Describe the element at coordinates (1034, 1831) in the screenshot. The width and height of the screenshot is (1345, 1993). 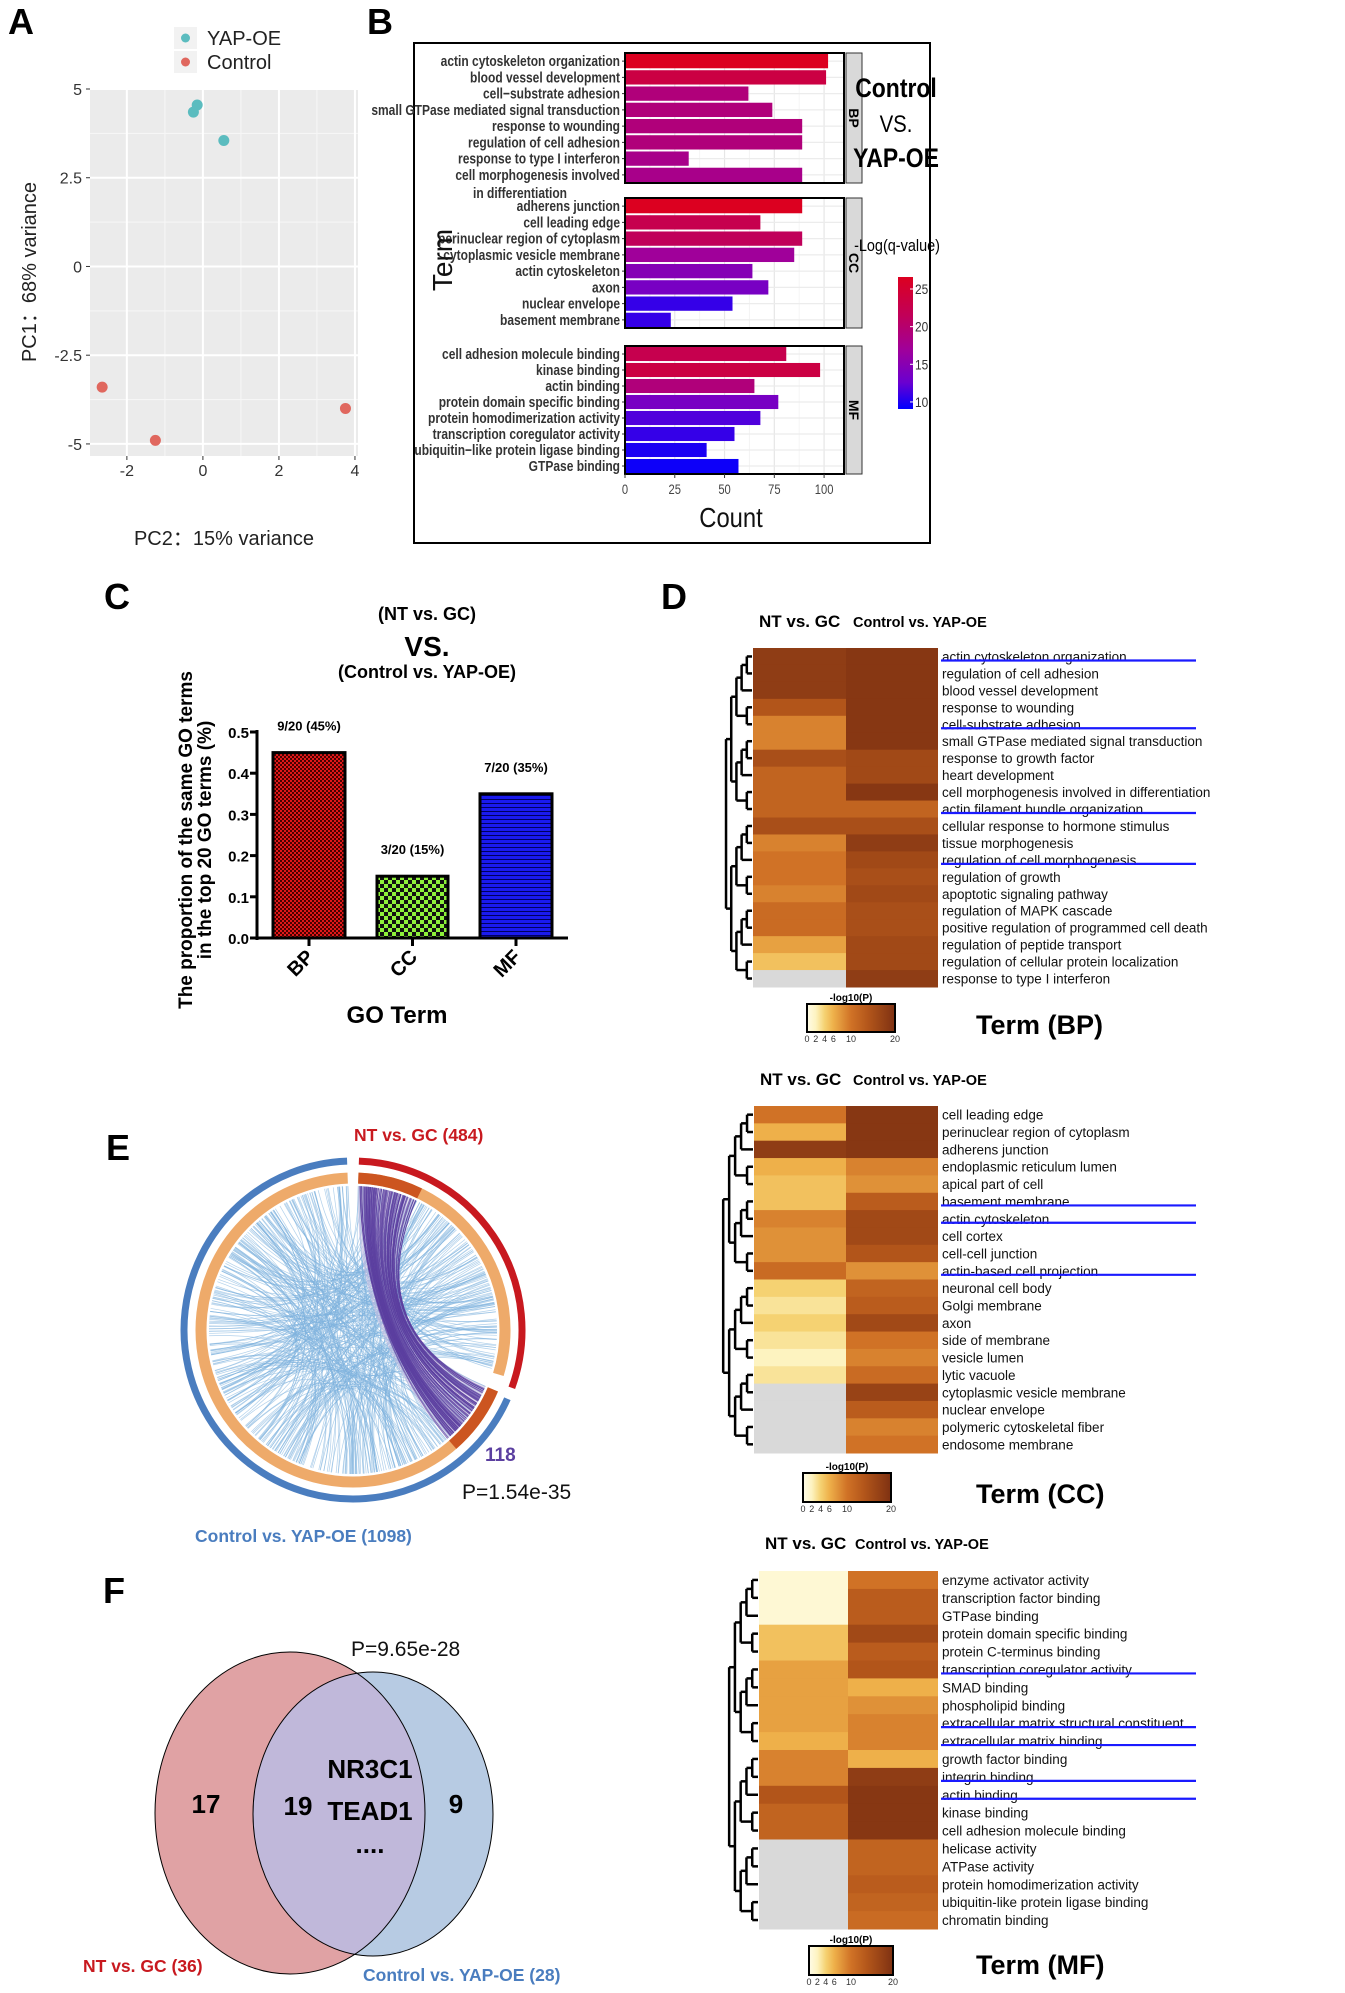
I see `row-label: cell adhesion molecule binding` at that location.